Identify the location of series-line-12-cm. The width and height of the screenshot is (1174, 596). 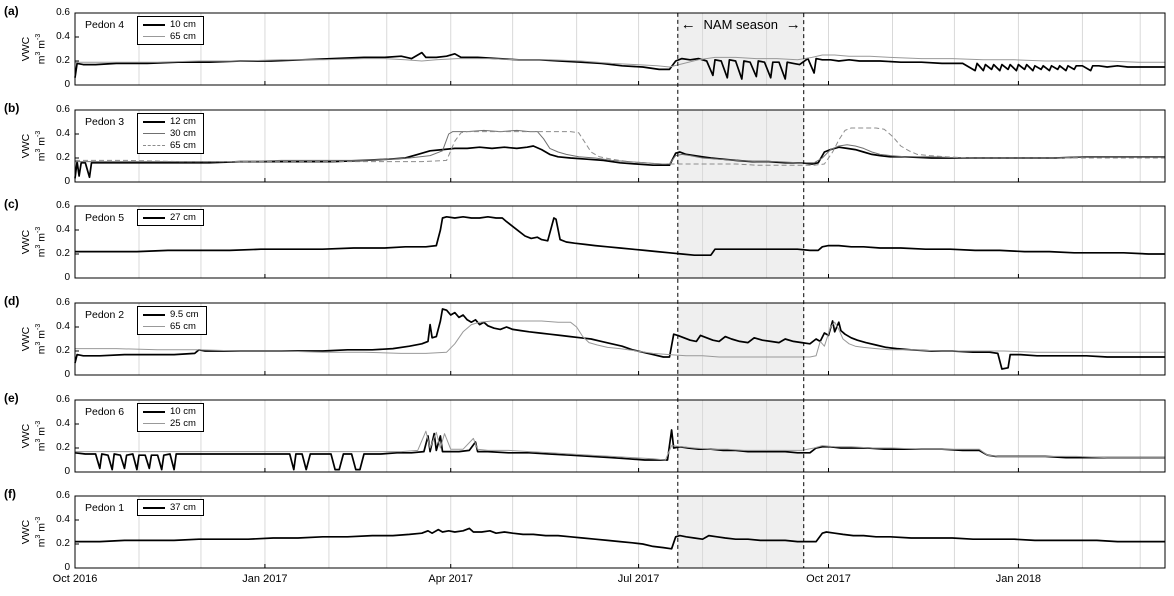
(619, 162).